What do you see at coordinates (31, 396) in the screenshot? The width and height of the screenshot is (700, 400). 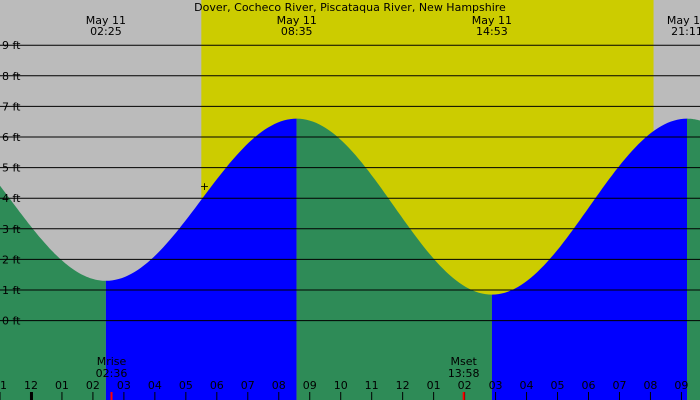 I see `midnight-marker` at bounding box center [31, 396].